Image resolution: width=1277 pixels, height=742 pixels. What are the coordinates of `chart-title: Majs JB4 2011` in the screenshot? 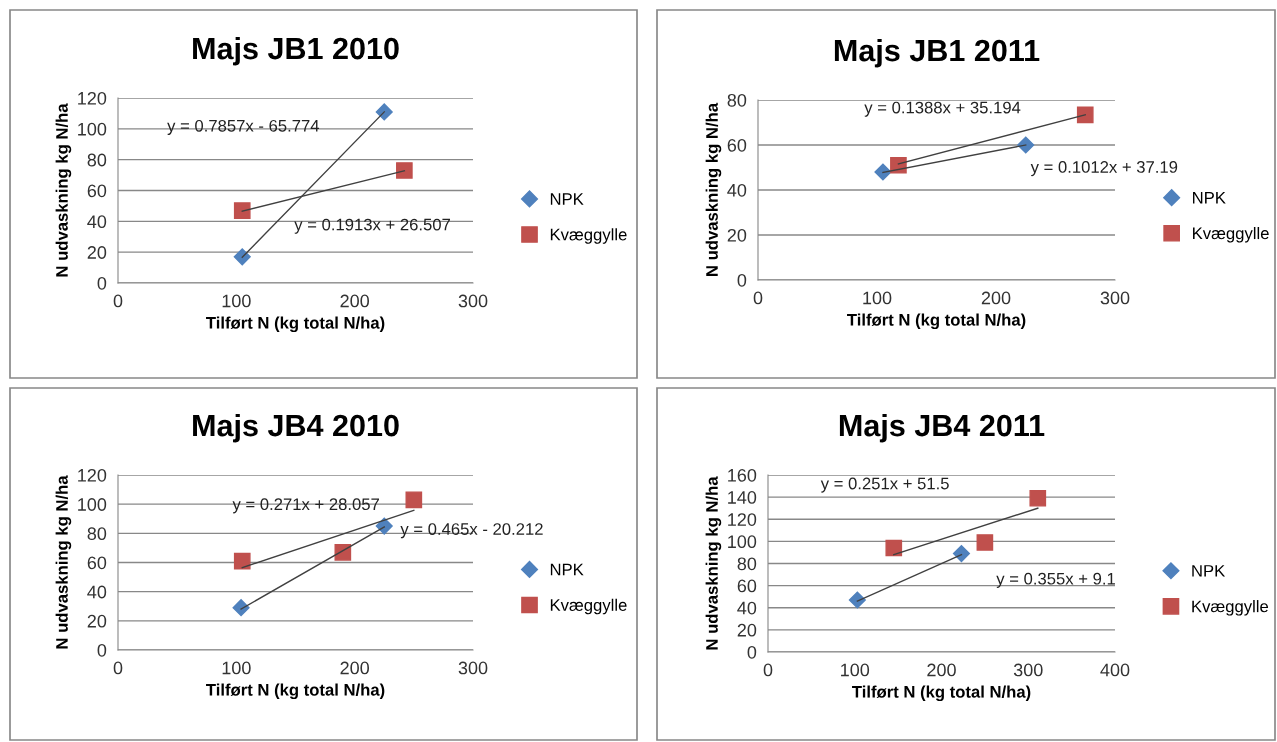 It's located at (942, 428).